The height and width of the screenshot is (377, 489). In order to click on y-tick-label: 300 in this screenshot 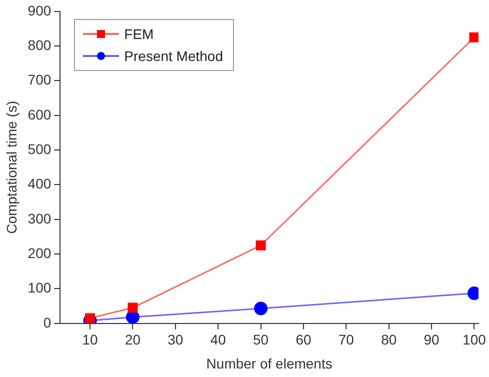, I will do `click(40, 218)`.